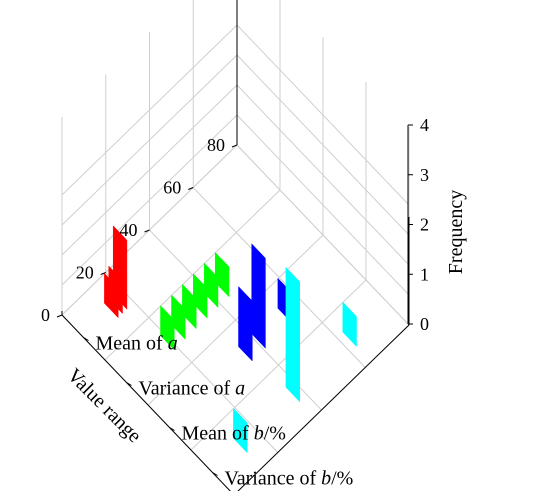 Image resolution: width=550 pixels, height=491 pixels. I want to click on y-tick-label: Variance of a, so click(192, 389).